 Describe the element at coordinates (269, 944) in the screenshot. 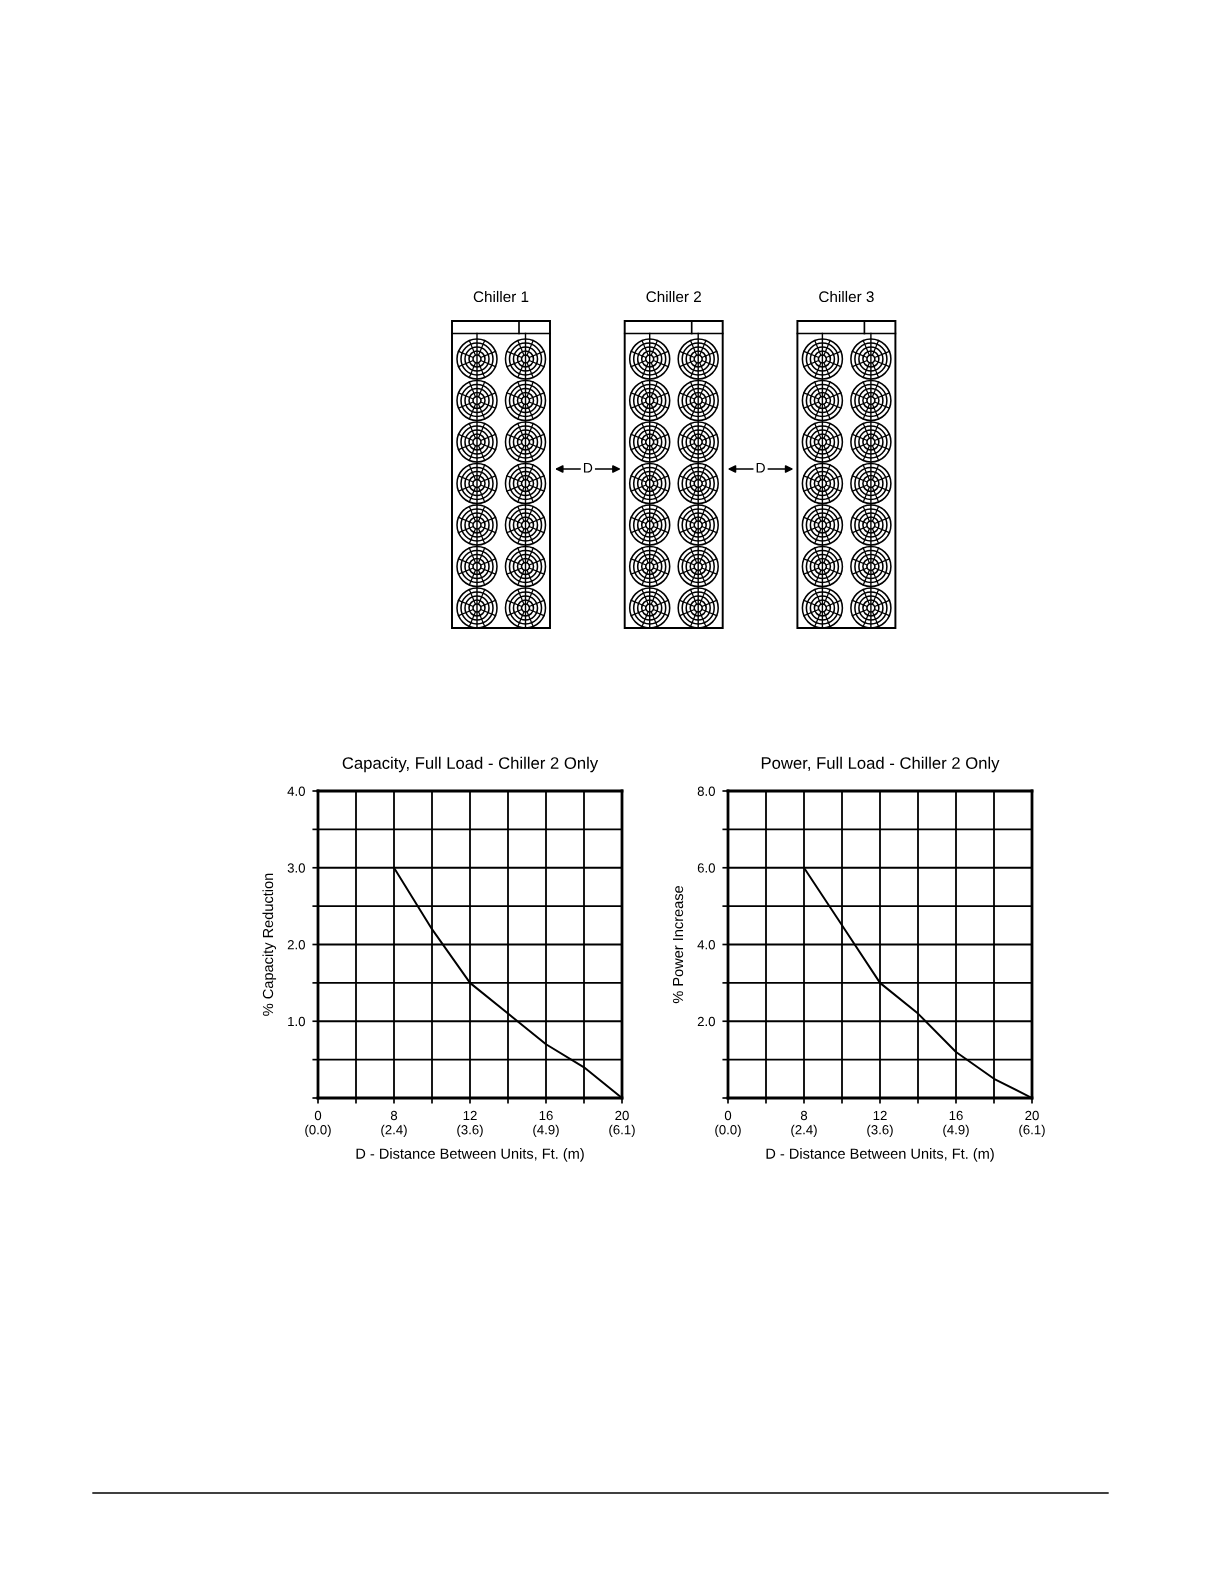

I see `y-axis-title: % Capacity Reduction` at that location.